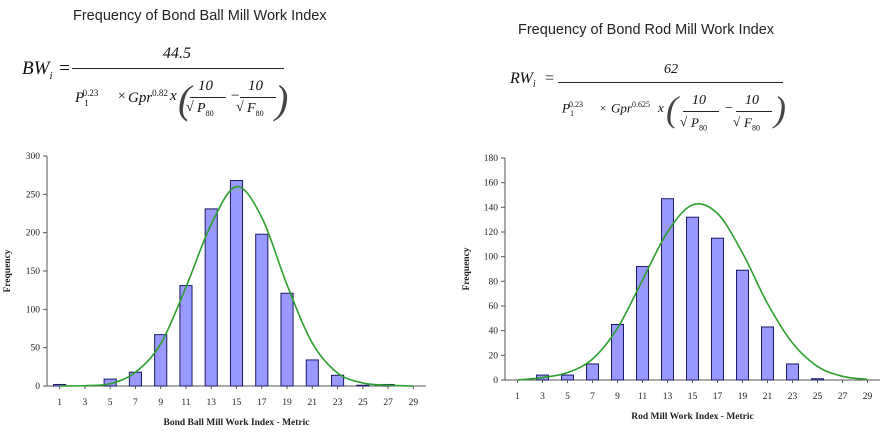  What do you see at coordinates (491, 233) in the screenshot?
I see `y-tick-label: 120` at bounding box center [491, 233].